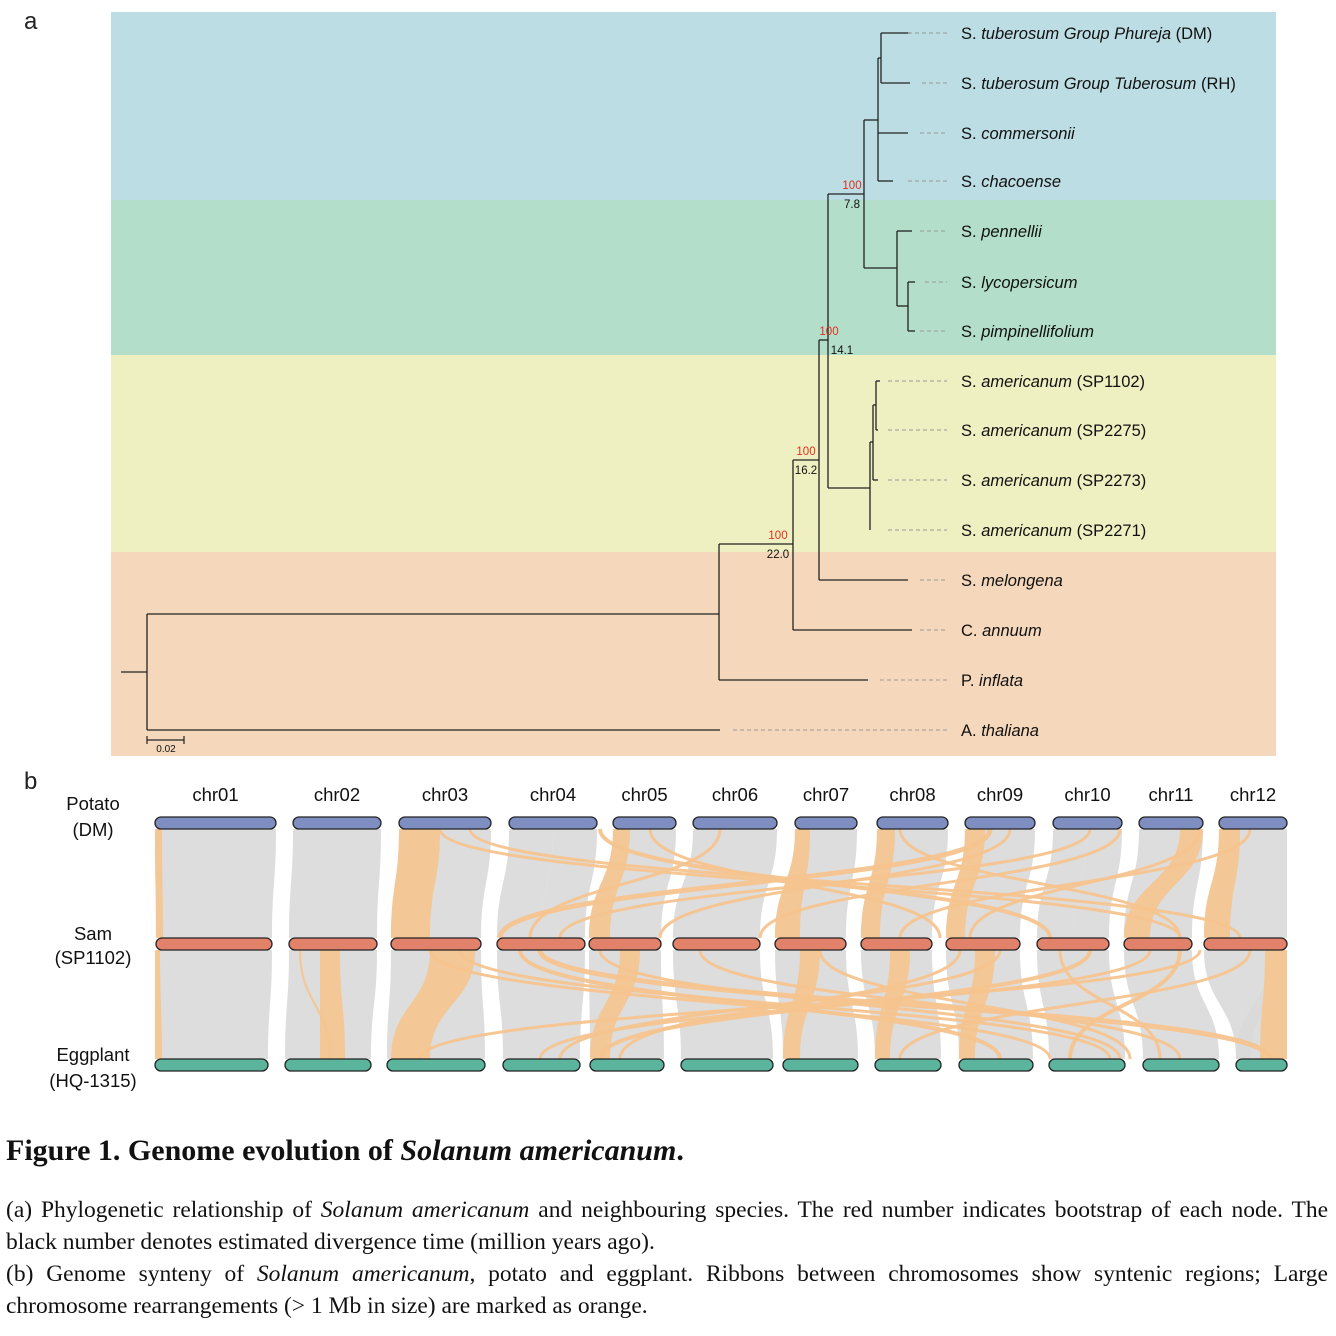  I want to click on genome-name: Eggplant, so click(92, 1054).